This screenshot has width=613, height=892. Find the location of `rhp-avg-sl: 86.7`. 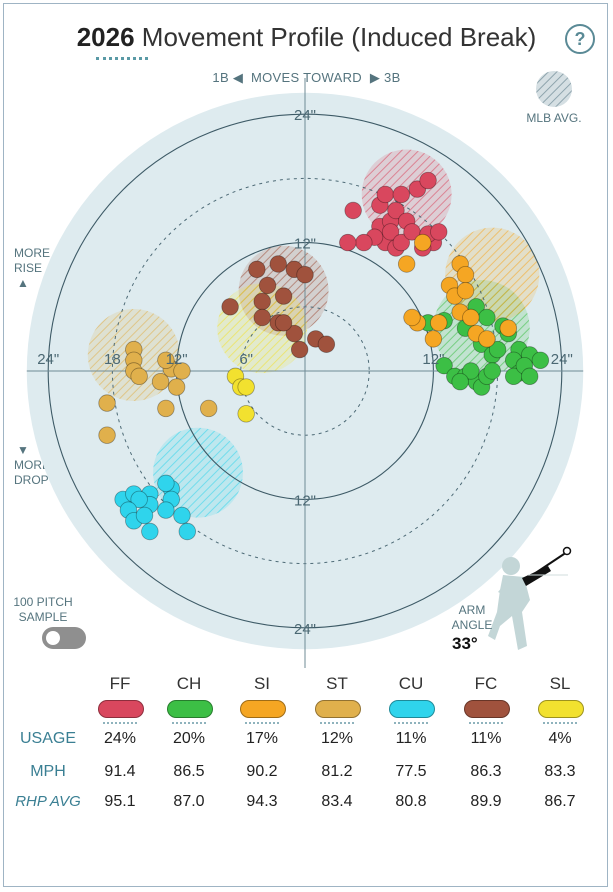

rhp-avg-sl: 86.7 is located at coordinates (560, 801).